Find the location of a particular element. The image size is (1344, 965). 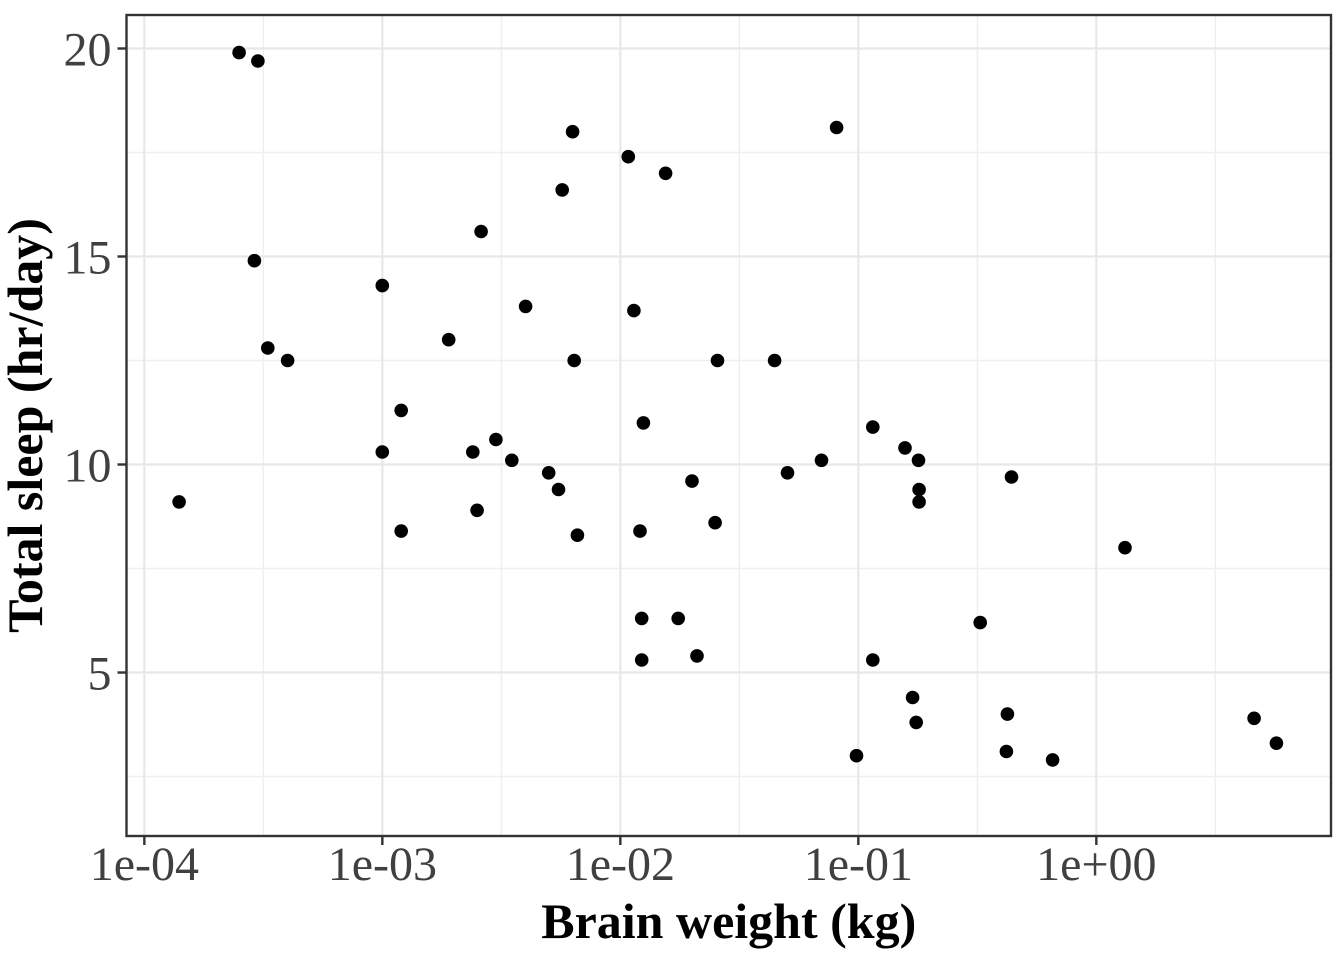

x-tick-label: 1e+00 is located at coordinates (1096, 864).